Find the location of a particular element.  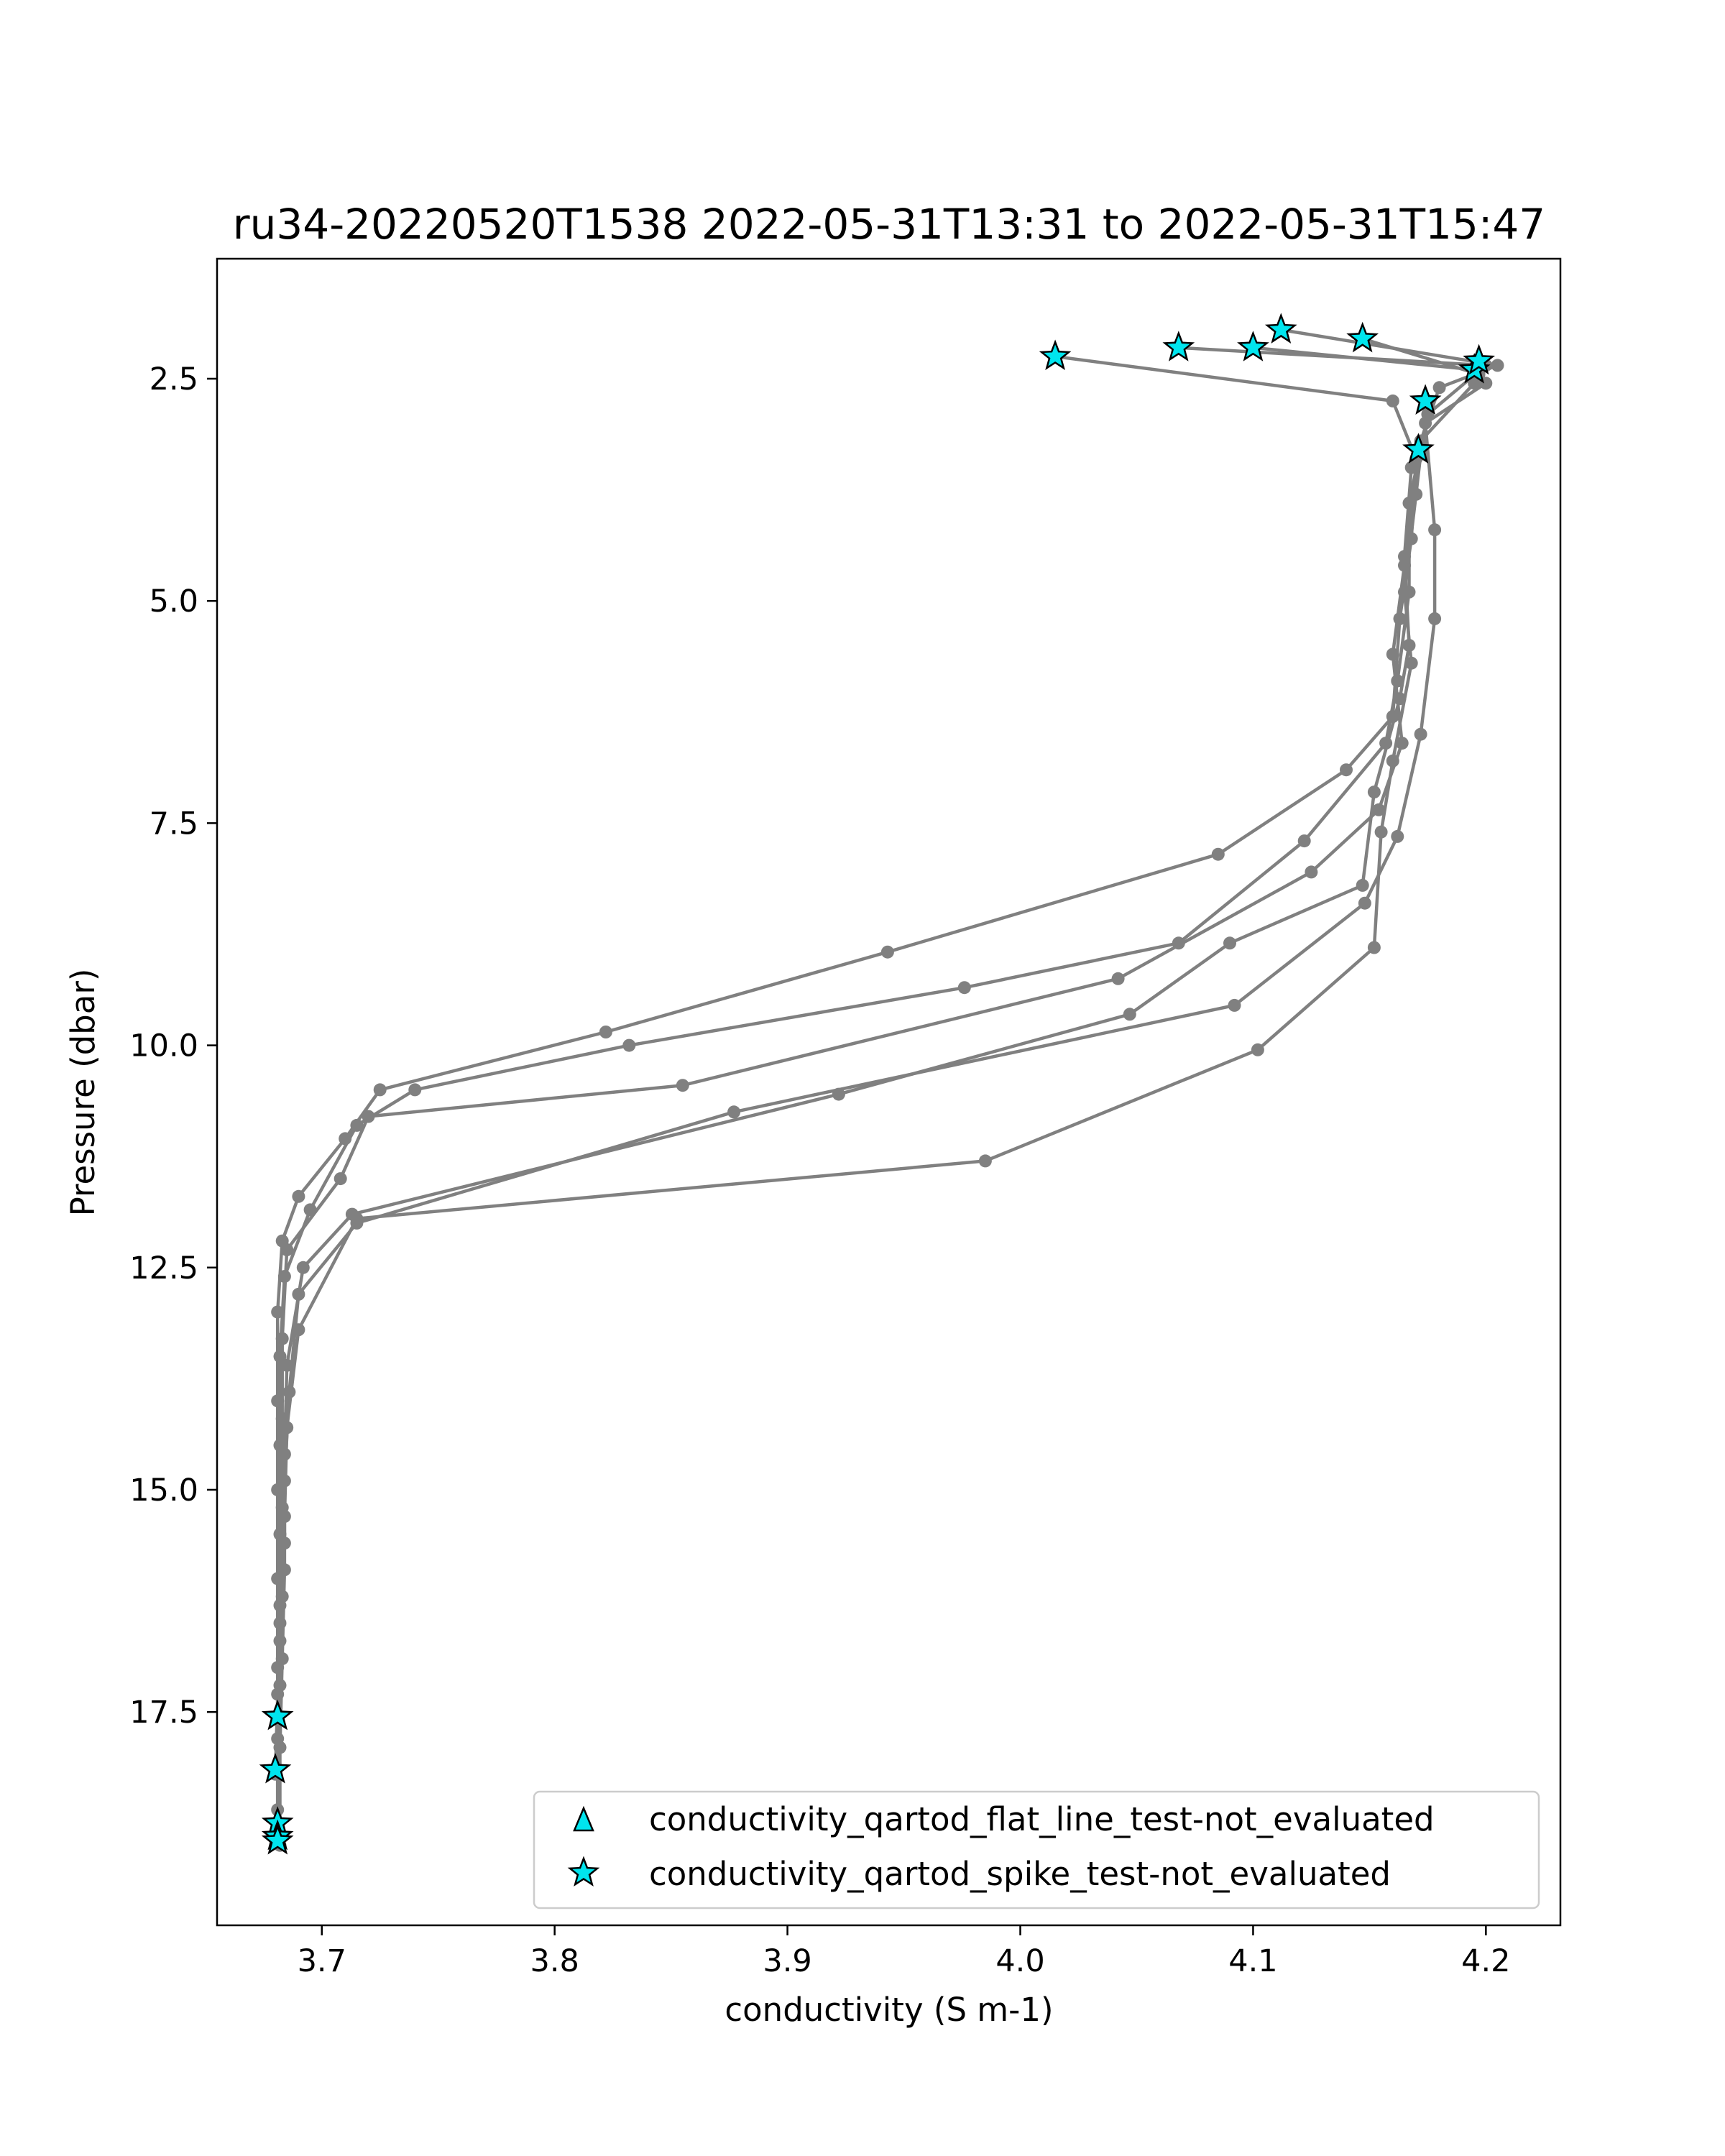

x-tick-label: 3.8 is located at coordinates (554, 1961).